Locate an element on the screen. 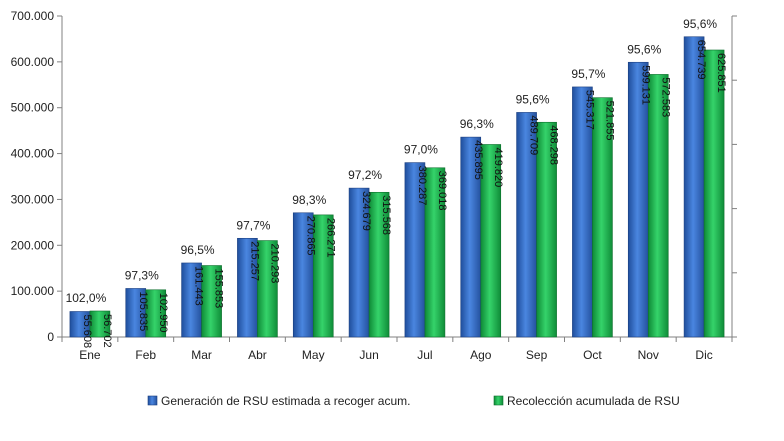  bar-value-label: 215.257 is located at coordinates (254, 261).